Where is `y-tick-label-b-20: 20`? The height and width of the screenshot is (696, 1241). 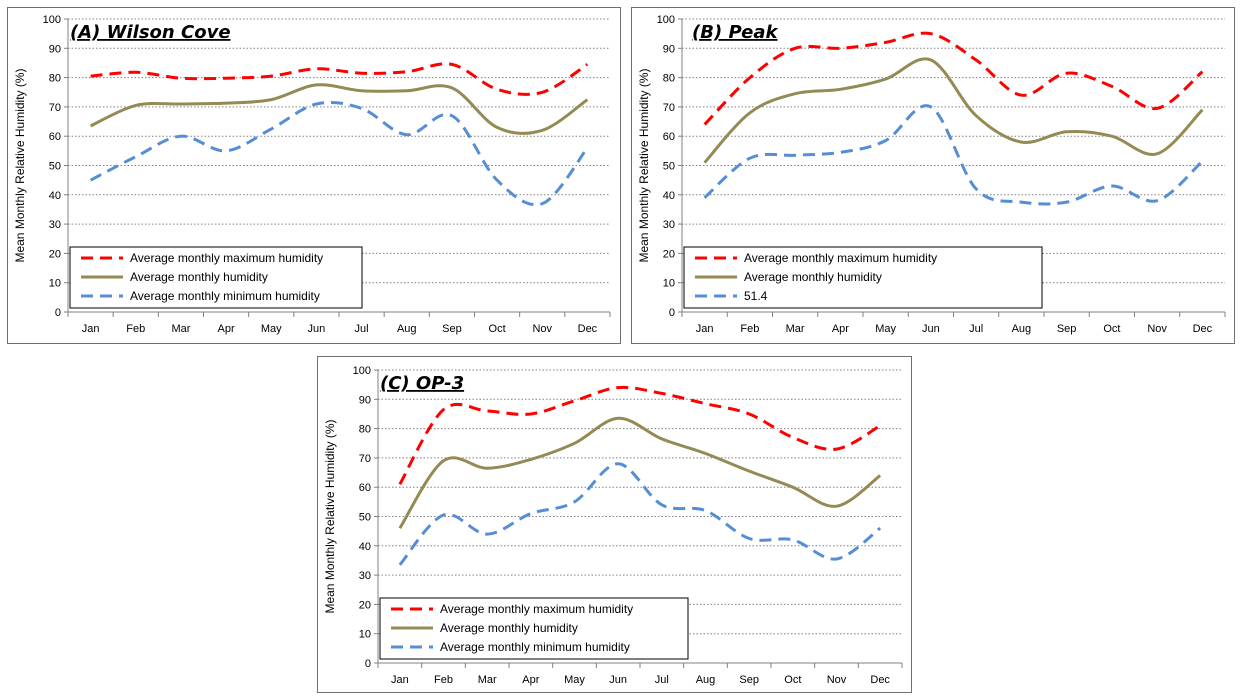
y-tick-label-b-20: 20 is located at coordinates (669, 254).